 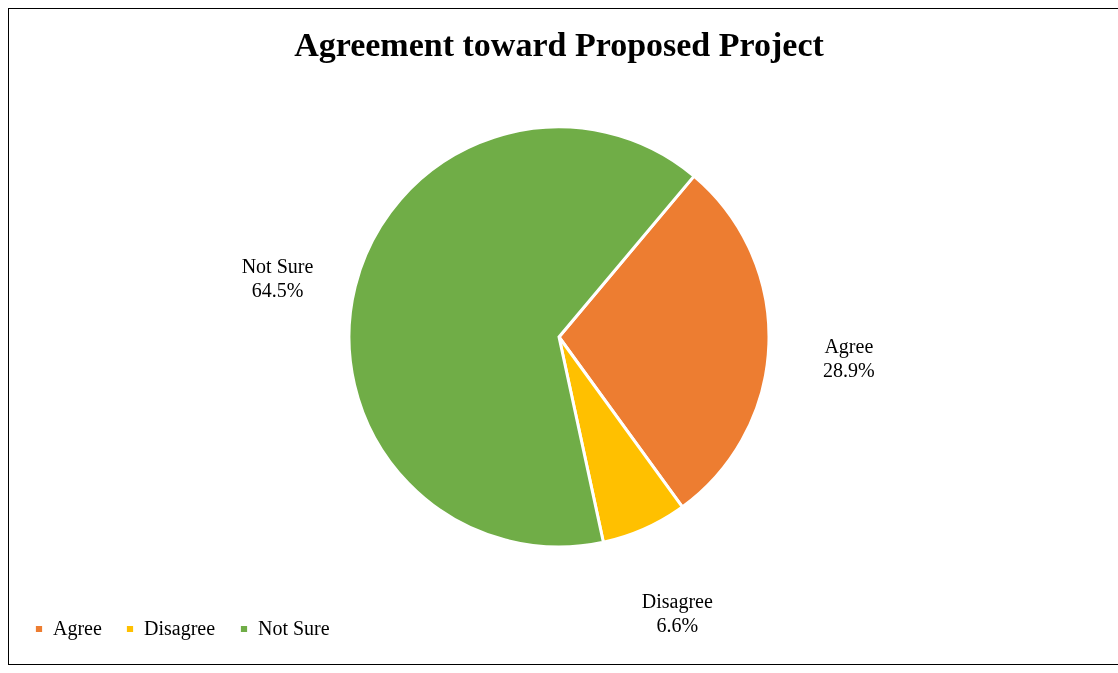 What do you see at coordinates (677, 624) in the screenshot?
I see `data-label: 6.6%` at bounding box center [677, 624].